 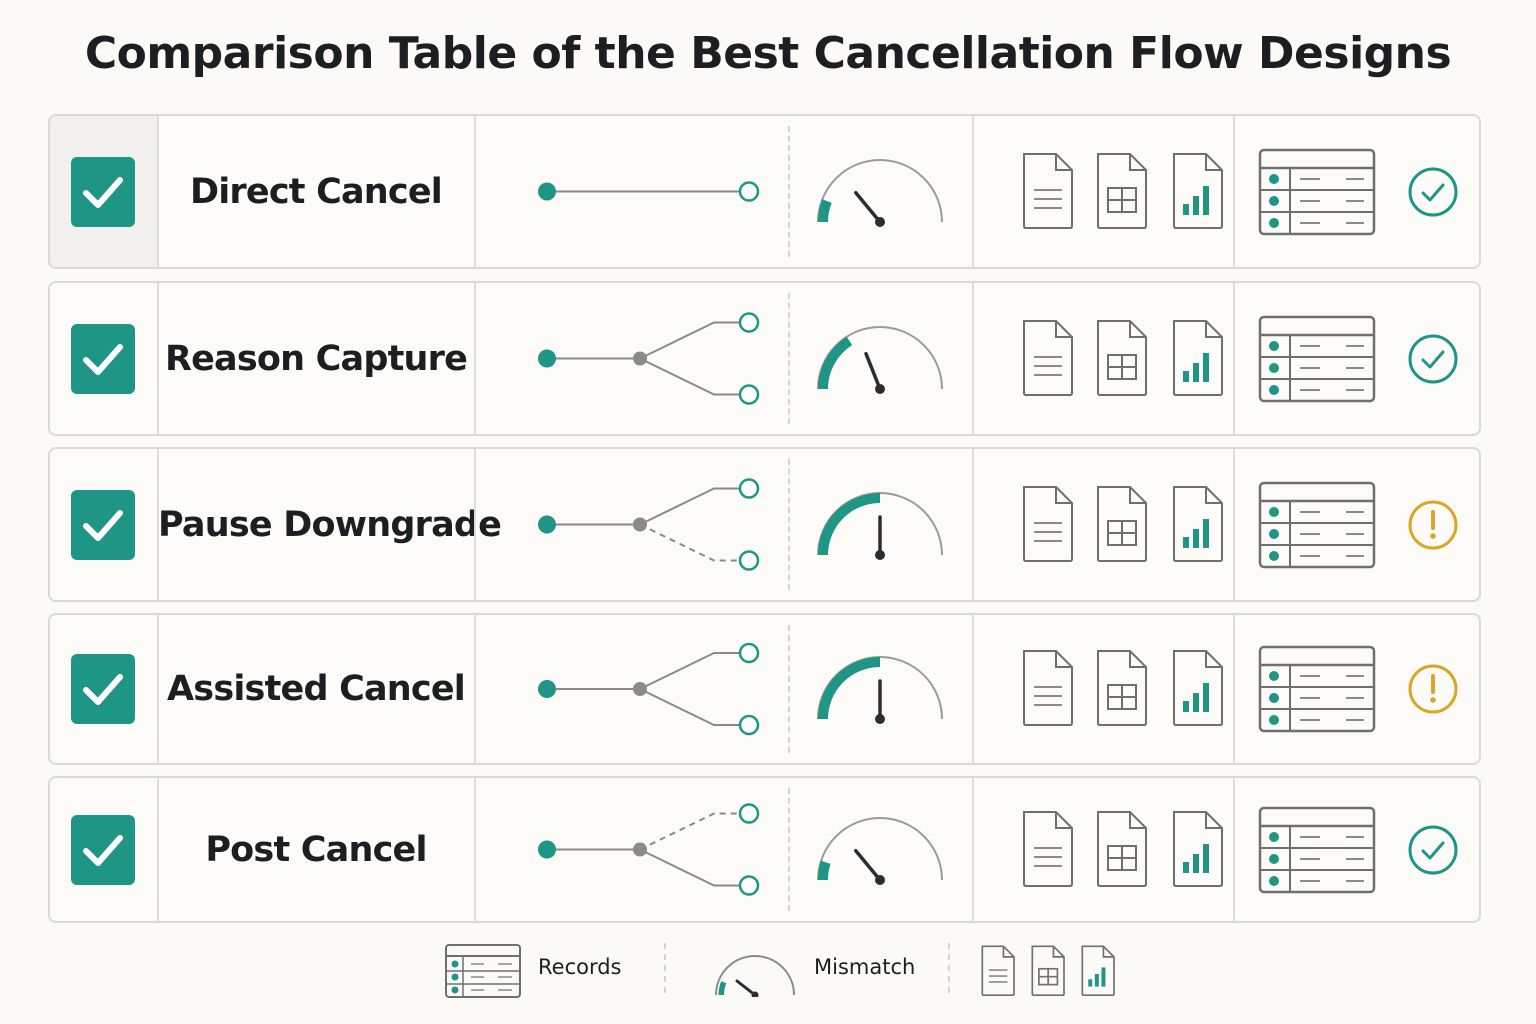 What do you see at coordinates (316, 849) in the screenshot?
I see `flow-name: Post Cancel` at bounding box center [316, 849].